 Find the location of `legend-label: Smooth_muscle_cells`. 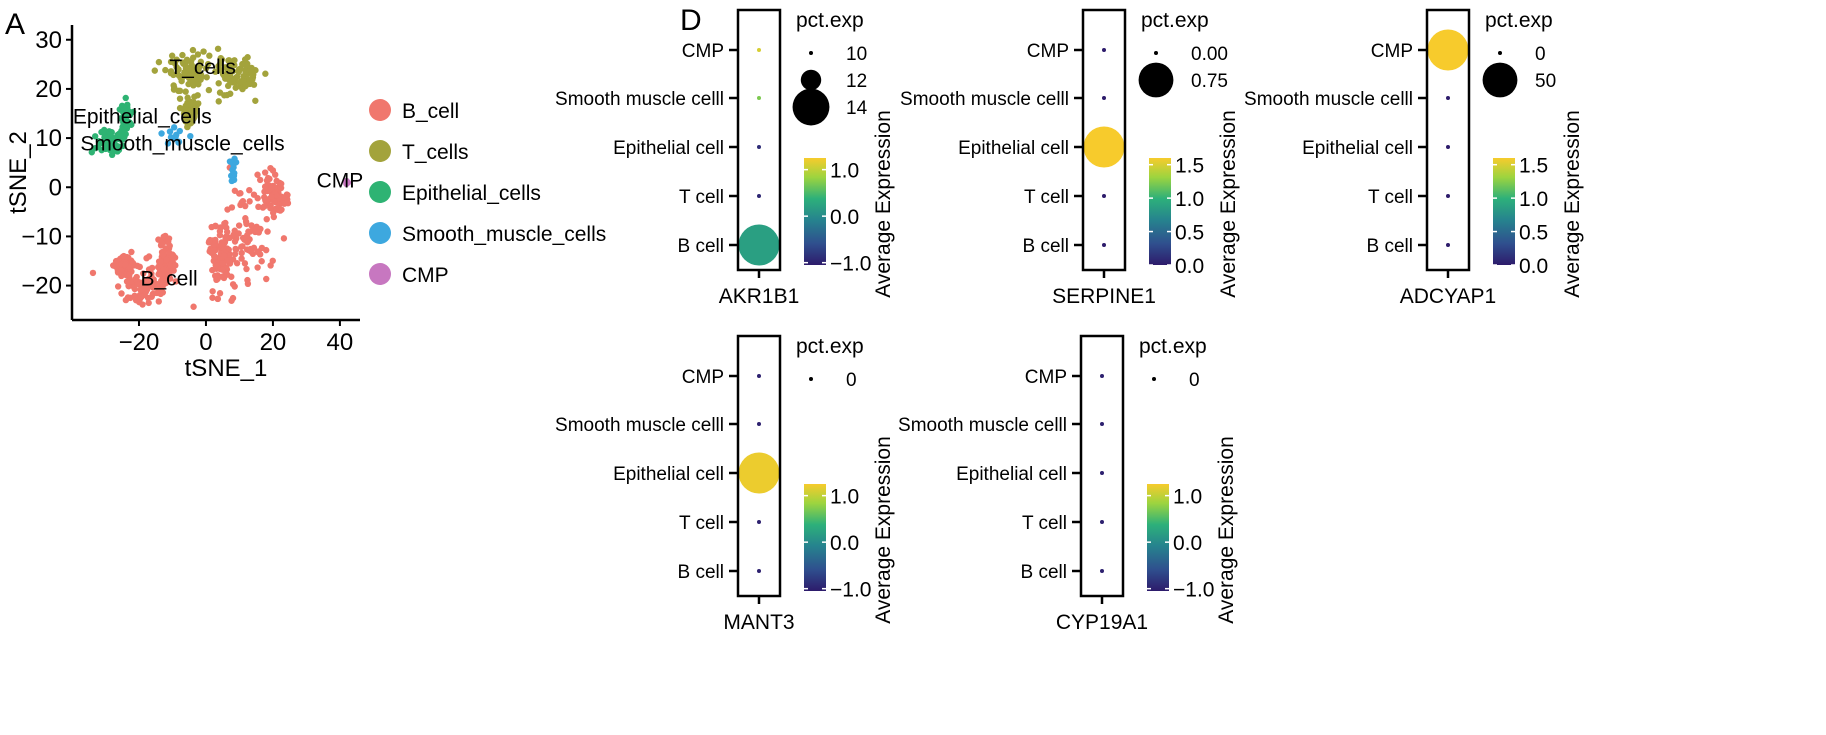

legend-label: Smooth_muscle_cells is located at coordinates (504, 234).